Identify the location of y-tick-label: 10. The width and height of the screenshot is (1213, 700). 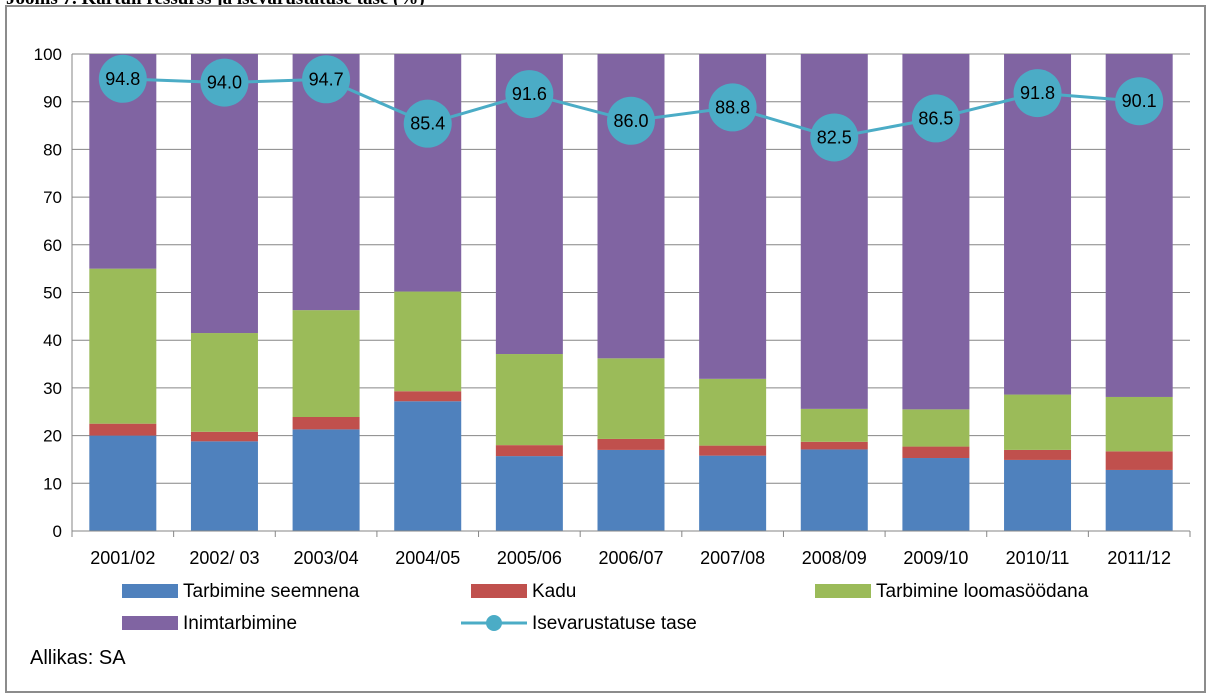
(52, 483).